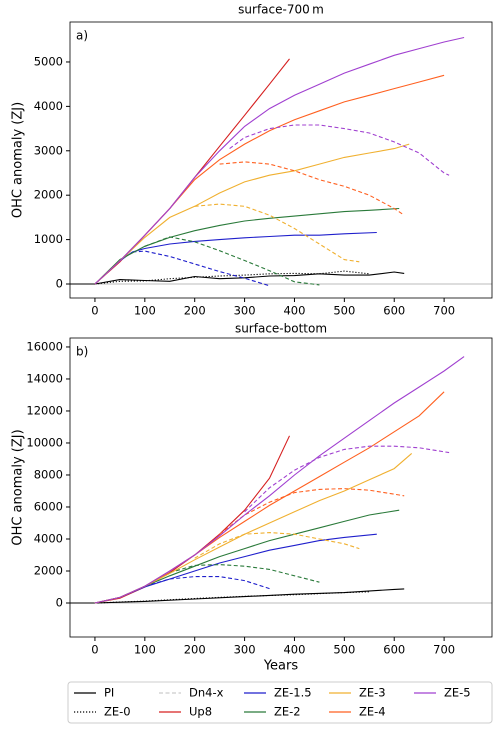 This screenshot has height=730, width=500. Describe the element at coordinates (206, 693) in the screenshot. I see `legend-label: Dn4-x` at that location.